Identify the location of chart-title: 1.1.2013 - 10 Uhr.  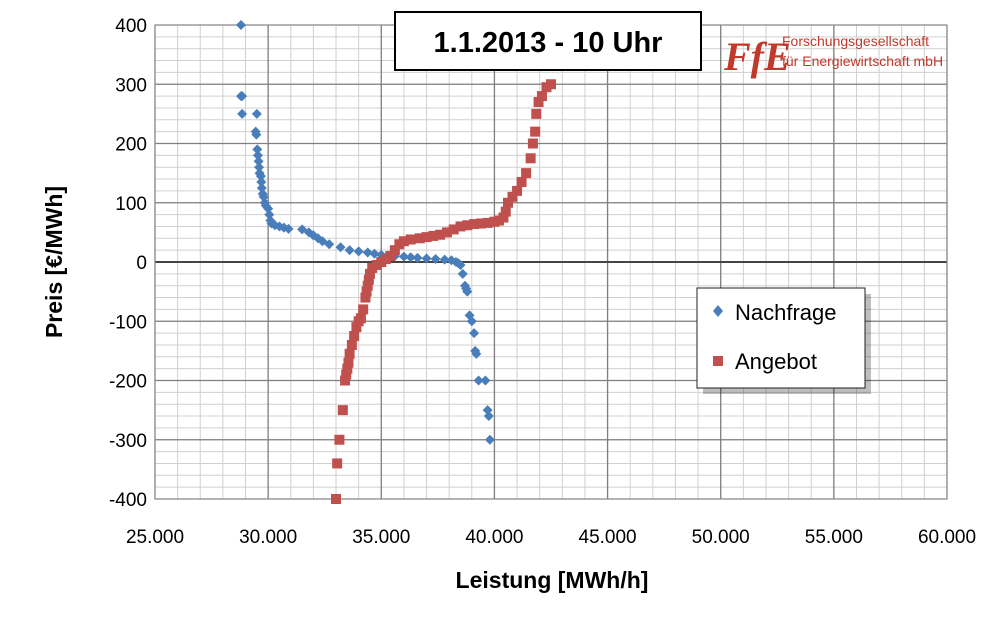
(548, 43).